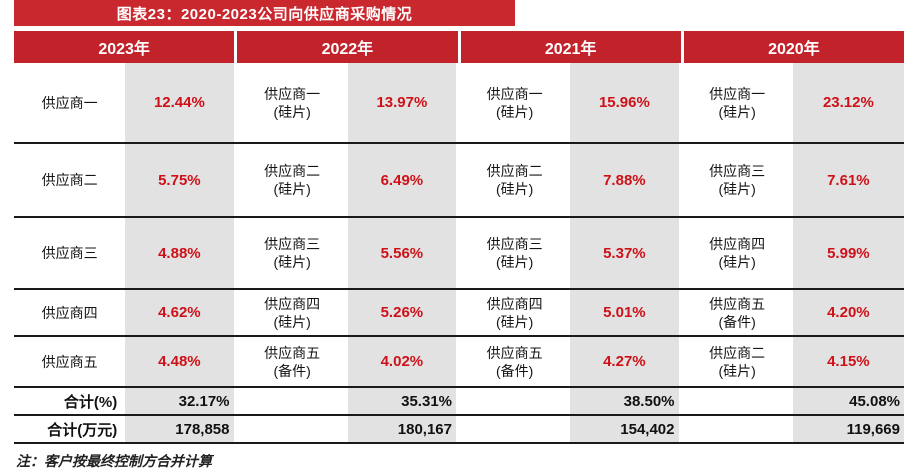 Image resolution: width=904 pixels, height=471 pixels. What do you see at coordinates (125, 47) in the screenshot?
I see `year-column-header: 2023年` at bounding box center [125, 47].